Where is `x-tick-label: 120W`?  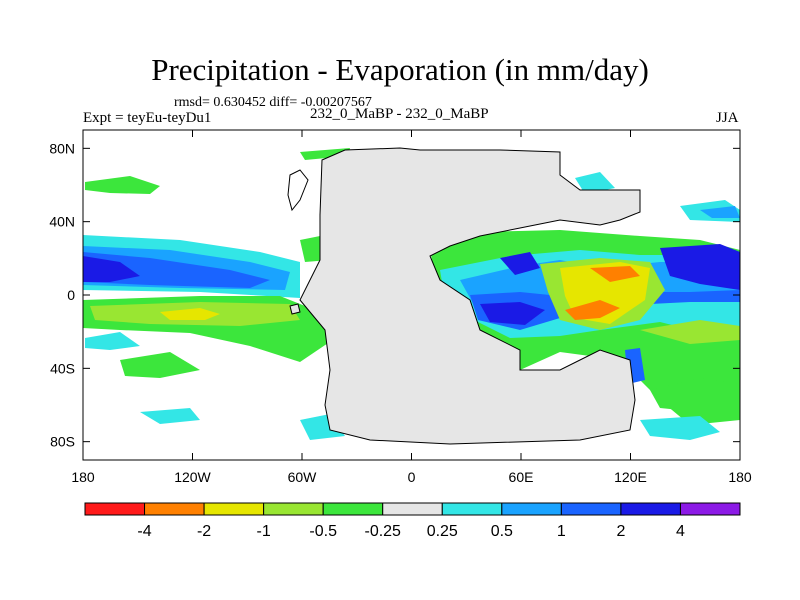
x-tick-label: 120W is located at coordinates (192, 477).